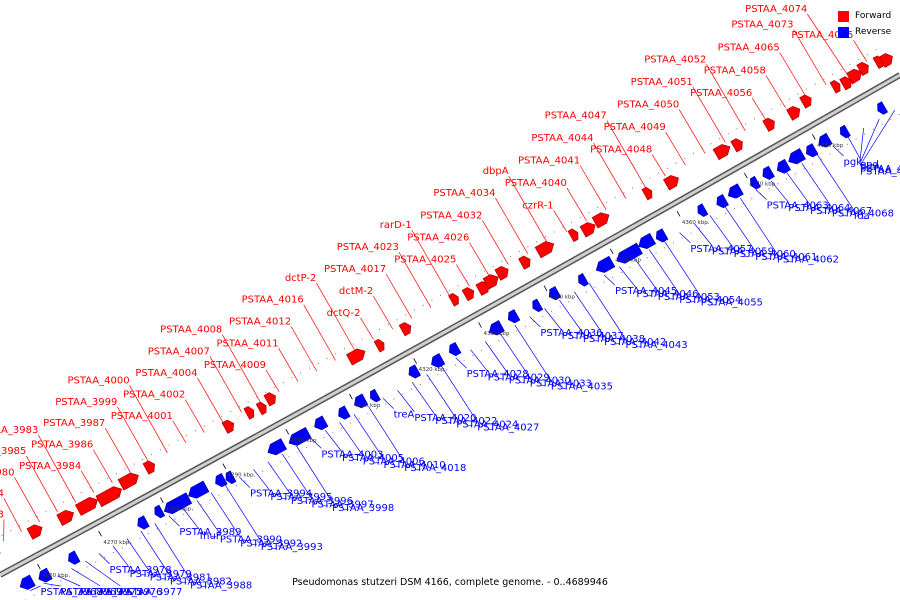 The image size is (900, 600). Describe the element at coordinates (853, 162) in the screenshot. I see `gene-label-pgk: pgk` at that location.